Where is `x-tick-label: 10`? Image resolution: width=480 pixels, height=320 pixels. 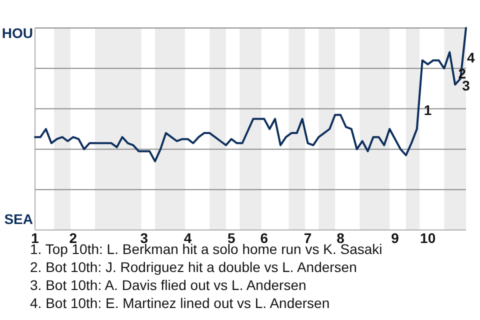
x-tick-label: 10 is located at coordinates (428, 238).